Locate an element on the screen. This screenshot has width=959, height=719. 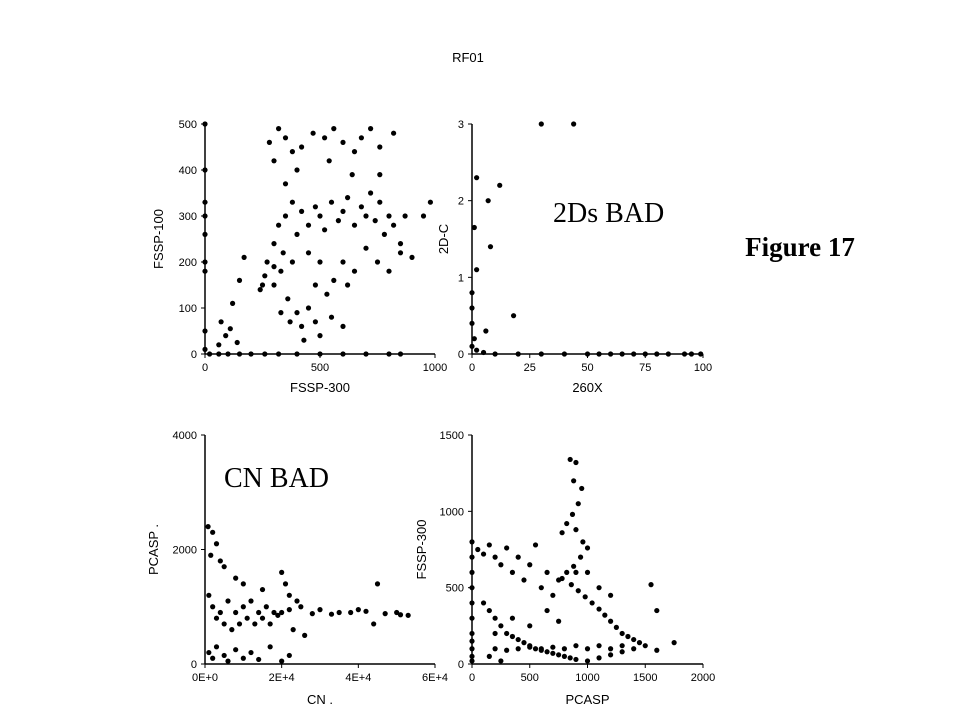
scatter-panel-fssp100-vs-fssp300: 0 500 1000 0 100 200 300 400 500 FSSP-300 FSSP-100 is located at coordinates (299, 257).